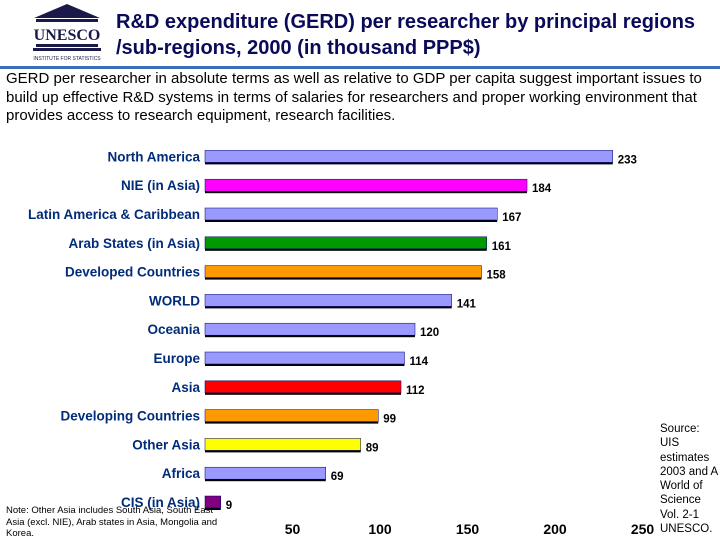 The width and height of the screenshot is (720, 540). What do you see at coordinates (173, 329) in the screenshot?
I see `category-label-oceania: Oceania` at bounding box center [173, 329].